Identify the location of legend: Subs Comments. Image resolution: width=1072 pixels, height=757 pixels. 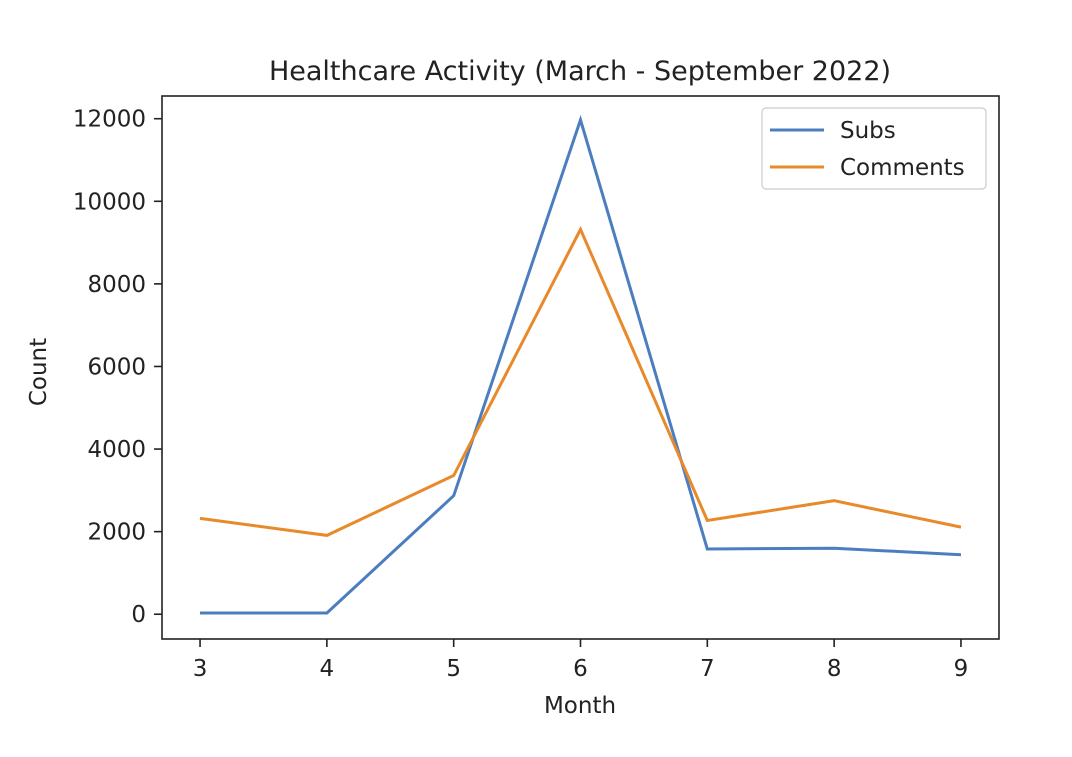
(874, 148).